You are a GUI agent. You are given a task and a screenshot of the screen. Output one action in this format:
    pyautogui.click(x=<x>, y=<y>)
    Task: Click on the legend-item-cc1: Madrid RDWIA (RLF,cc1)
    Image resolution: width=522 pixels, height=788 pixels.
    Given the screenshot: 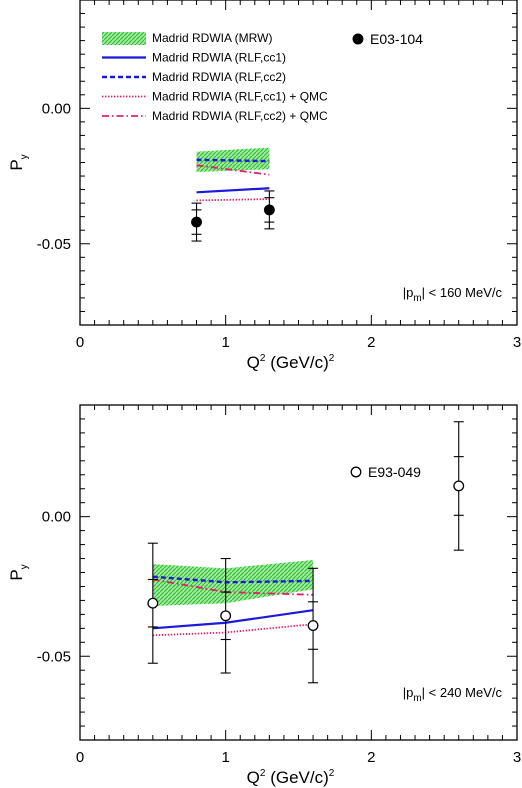 What is the action you would take?
    pyautogui.click(x=194, y=58)
    